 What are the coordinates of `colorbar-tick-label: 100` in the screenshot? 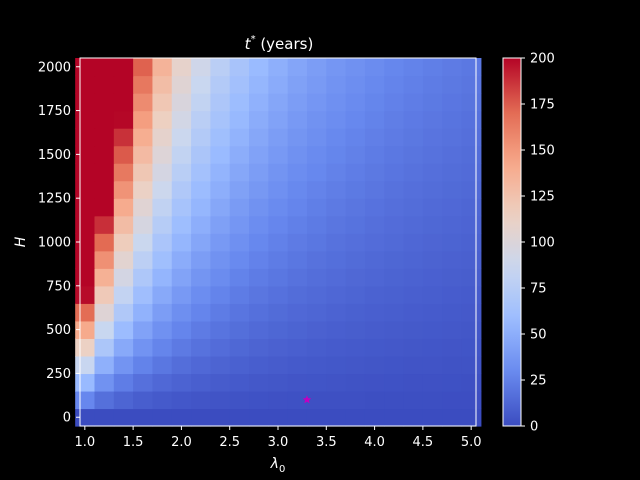 It's located at (542, 243).